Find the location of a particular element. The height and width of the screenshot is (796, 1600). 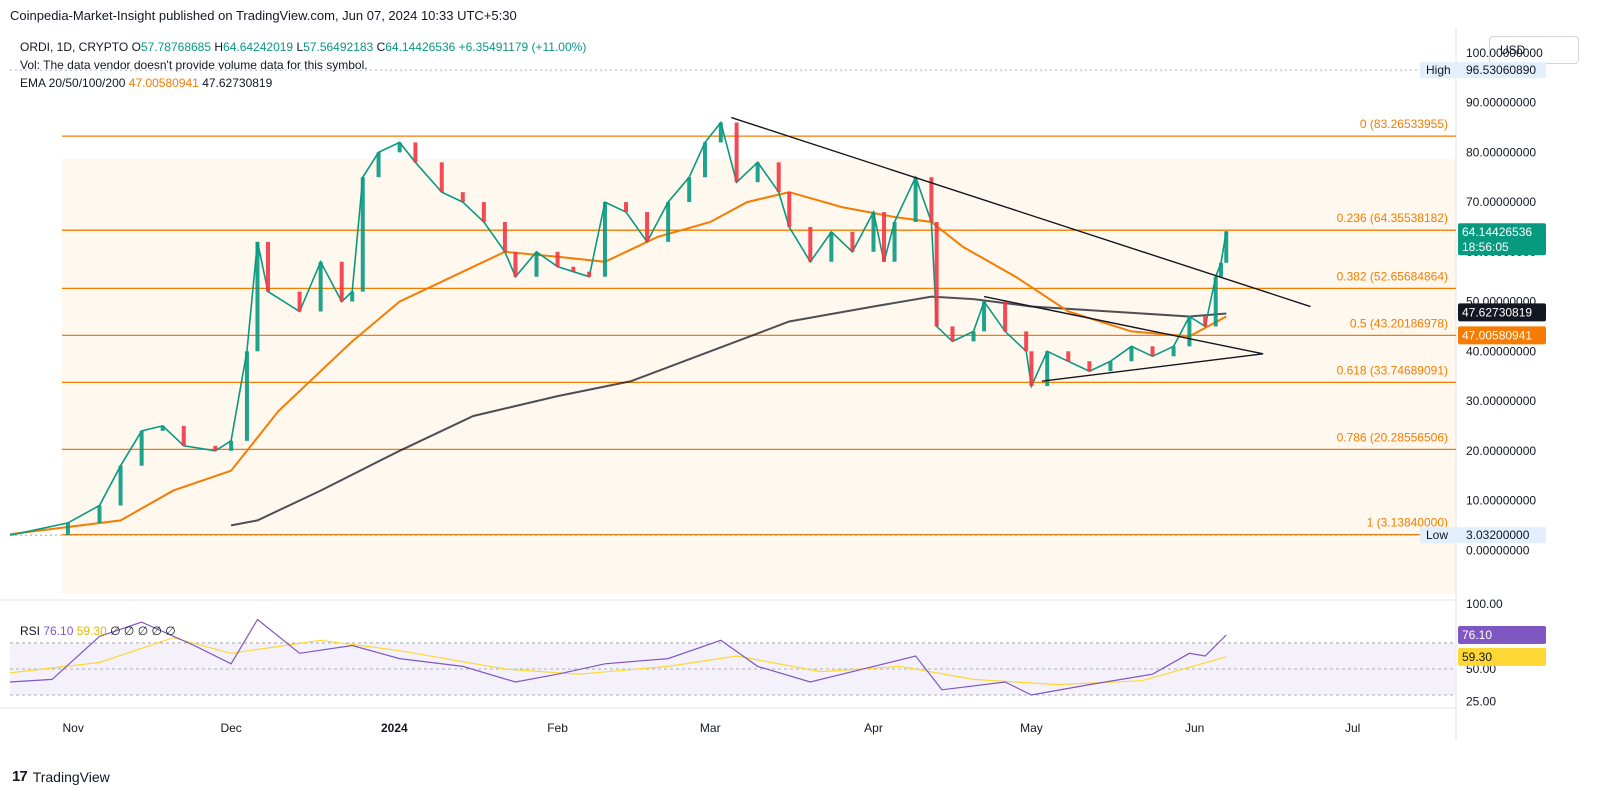

fib-level-label: 0.236 (64.35538182) is located at coordinates (1392, 218).